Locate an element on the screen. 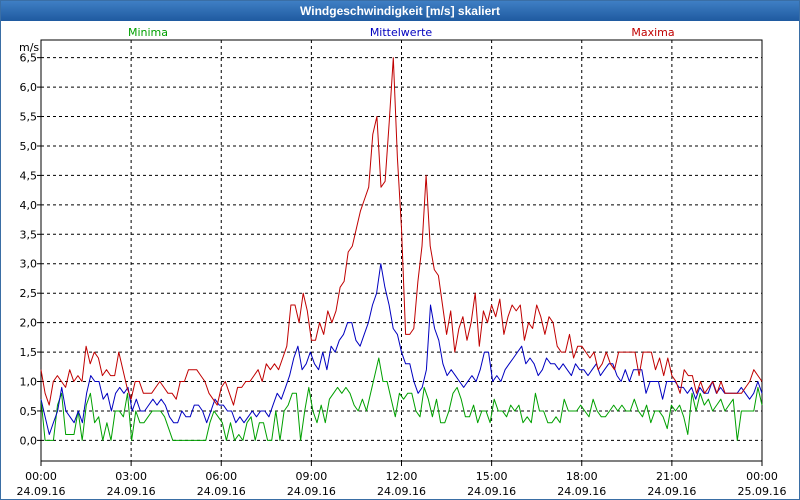  y-tick-label: 5,5 is located at coordinates (29, 117).